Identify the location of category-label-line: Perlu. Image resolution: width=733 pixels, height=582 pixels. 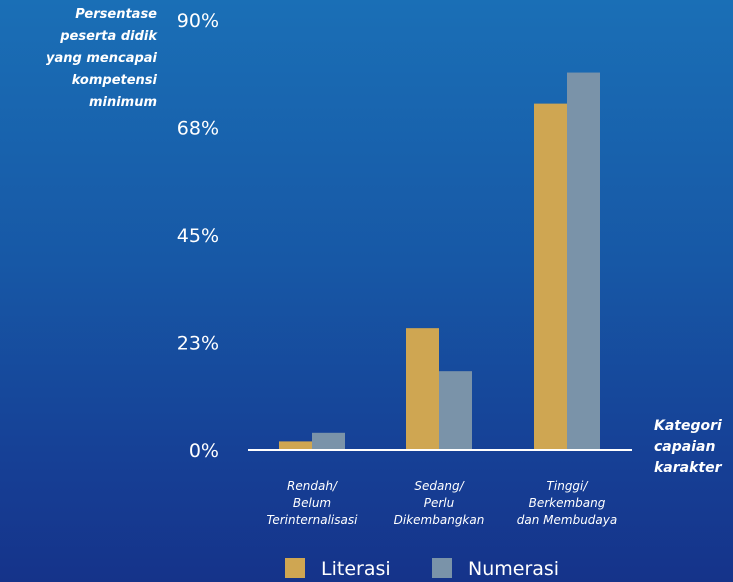
(439, 503).